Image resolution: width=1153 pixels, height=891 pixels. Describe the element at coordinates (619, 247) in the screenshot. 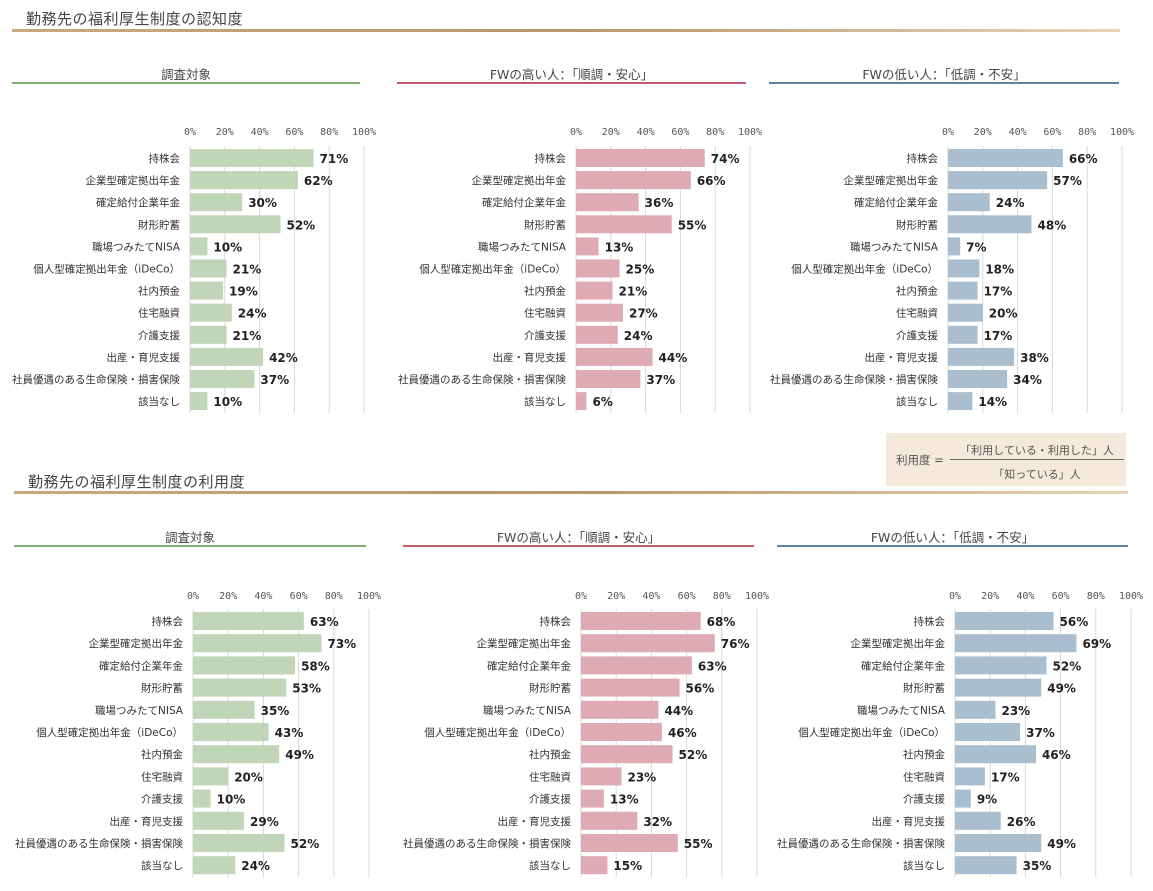

I see `value-label: 13%` at that location.